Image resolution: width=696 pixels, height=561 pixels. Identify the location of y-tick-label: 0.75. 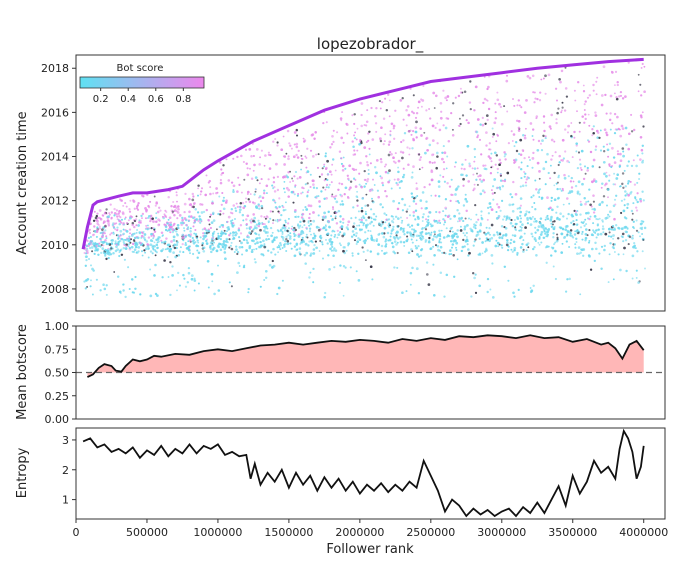
(57, 349).